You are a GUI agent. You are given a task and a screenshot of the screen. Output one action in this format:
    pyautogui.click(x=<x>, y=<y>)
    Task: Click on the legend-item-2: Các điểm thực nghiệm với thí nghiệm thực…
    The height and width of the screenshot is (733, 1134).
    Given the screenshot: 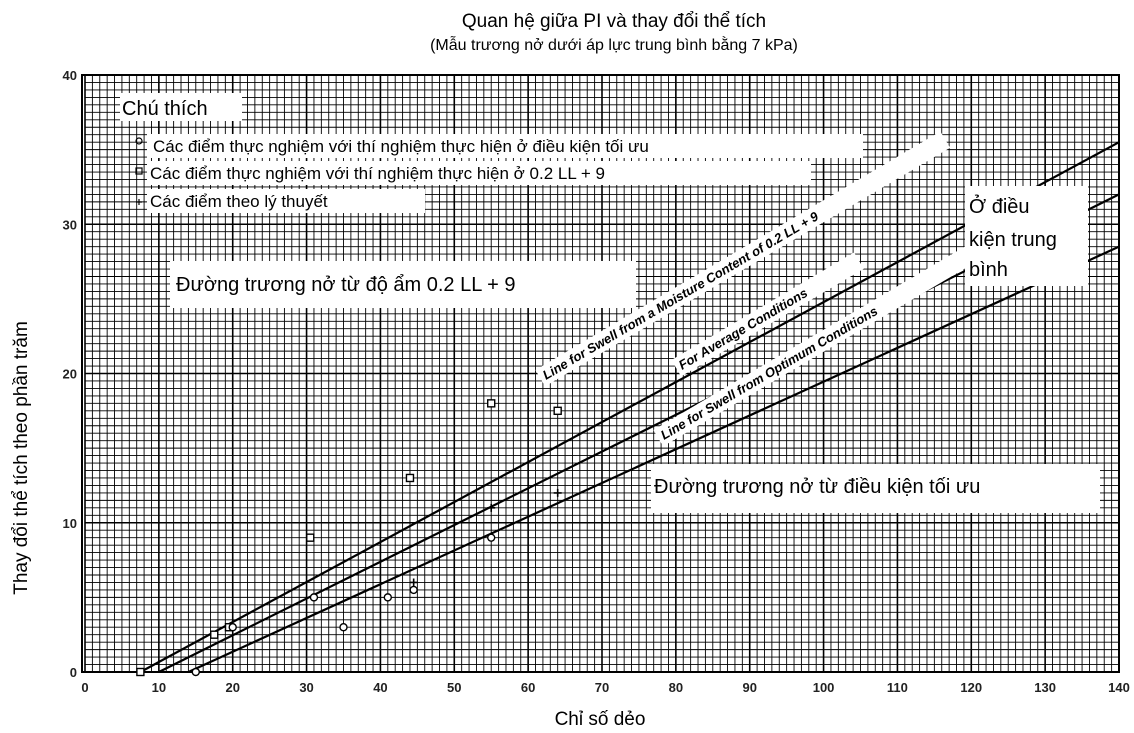 What is the action you would take?
    pyautogui.click(x=377, y=173)
    